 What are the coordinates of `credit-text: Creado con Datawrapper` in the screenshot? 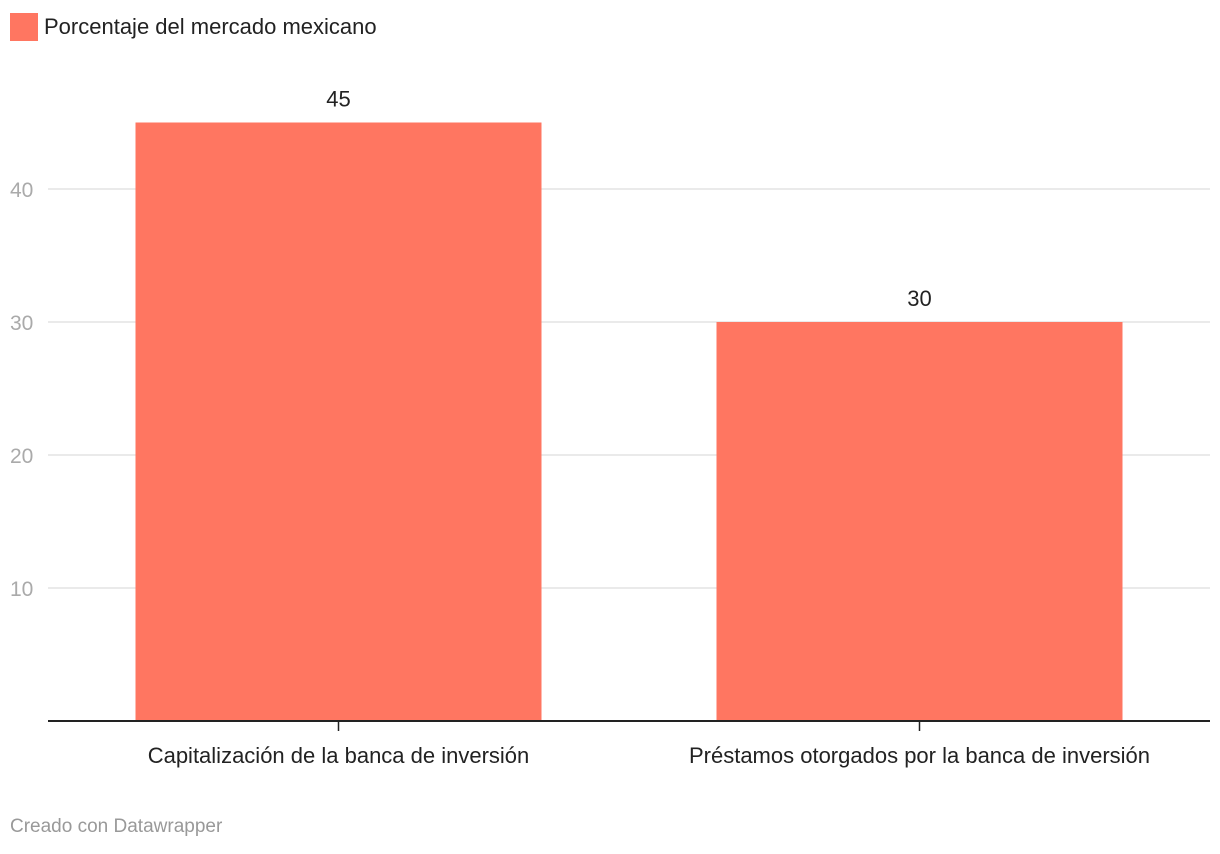 It's located at (116, 826).